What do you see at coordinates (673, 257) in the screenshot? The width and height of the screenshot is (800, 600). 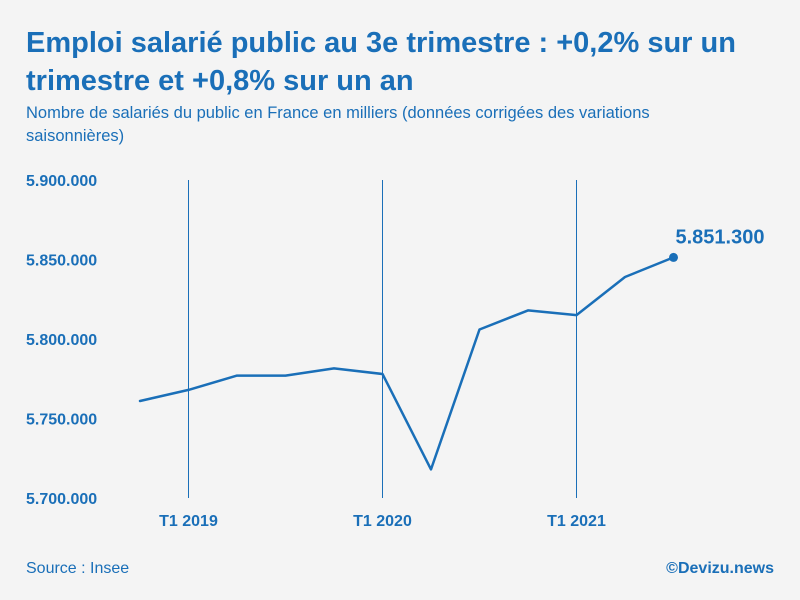 I see `last-data-point` at bounding box center [673, 257].